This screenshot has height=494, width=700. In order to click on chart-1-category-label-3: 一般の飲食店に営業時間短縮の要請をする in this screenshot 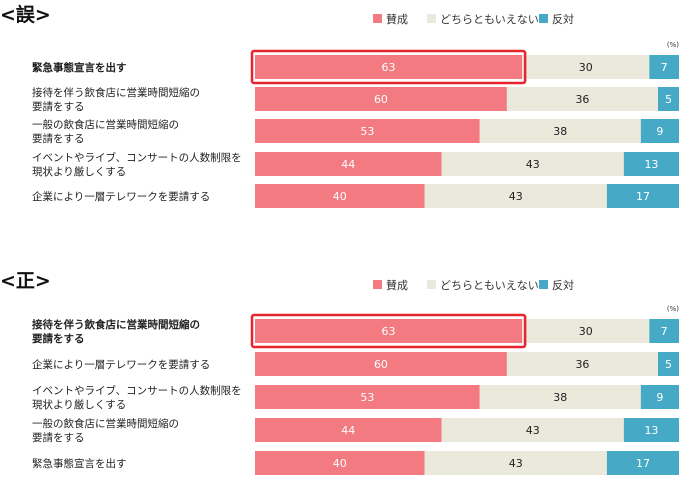, I will do `click(105, 131)`.